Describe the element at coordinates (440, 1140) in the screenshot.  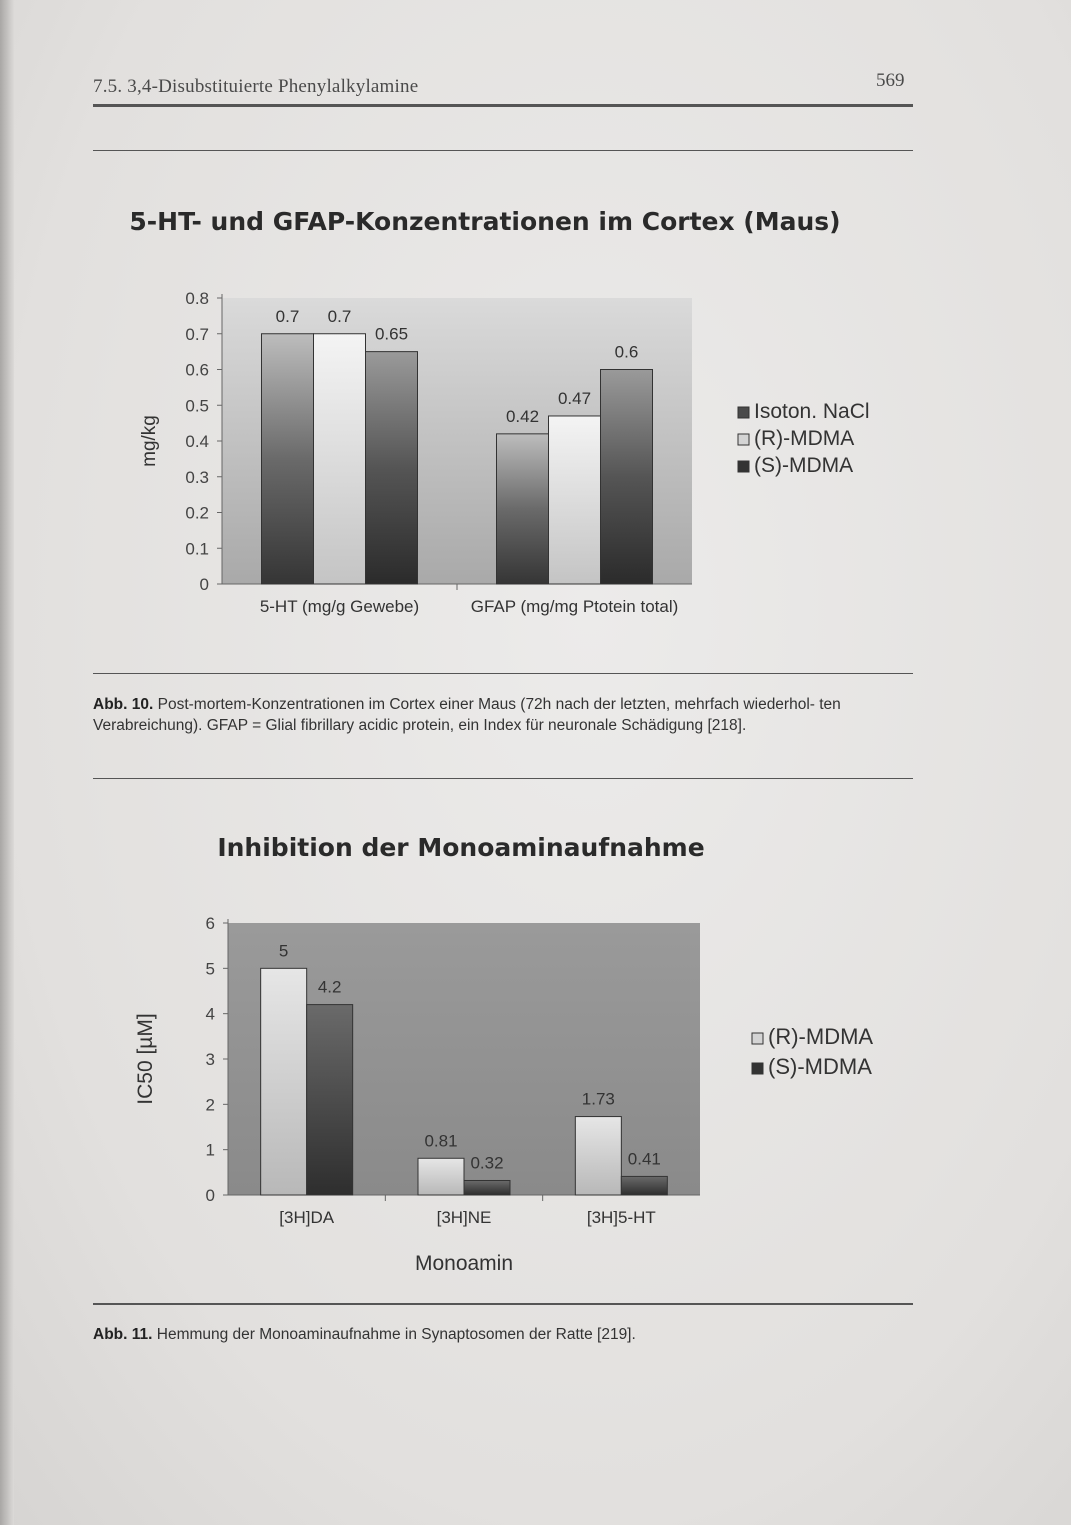
I see `data-label: 0.81` at that location.